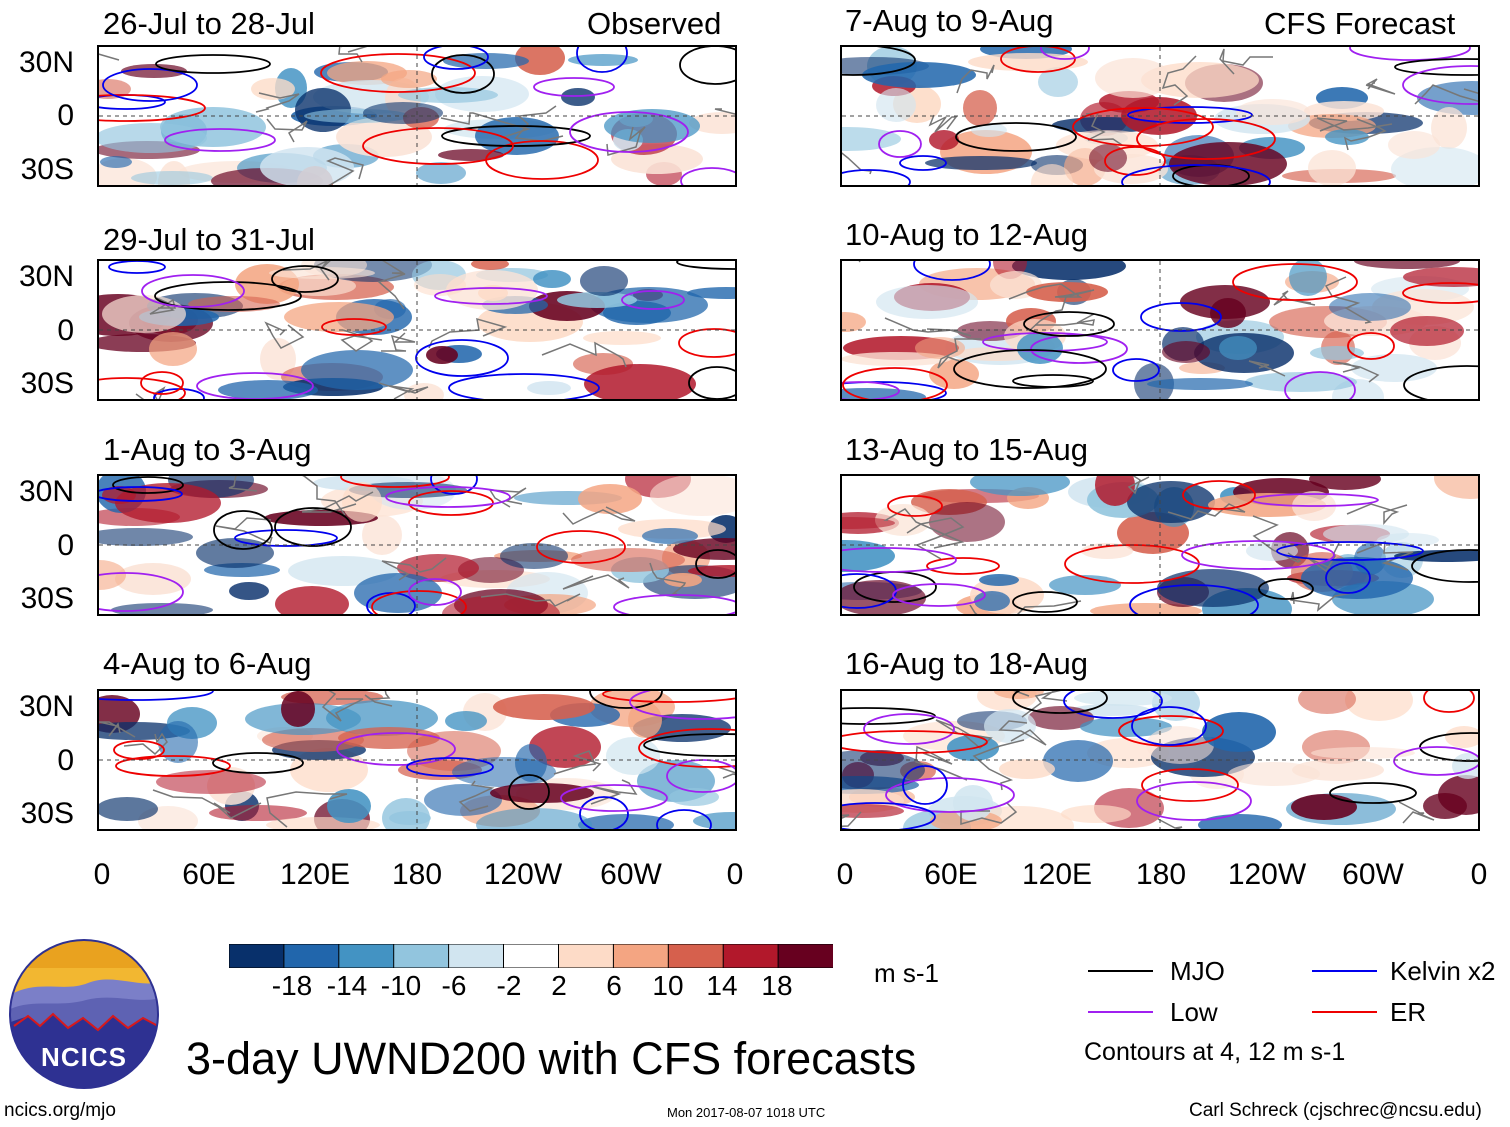 Image resolution: width=1510 pixels, height=1127 pixels. What do you see at coordinates (746, 1112) in the screenshot?
I see `timestamp: Mon 2017-08-07 1018 UTC` at bounding box center [746, 1112].